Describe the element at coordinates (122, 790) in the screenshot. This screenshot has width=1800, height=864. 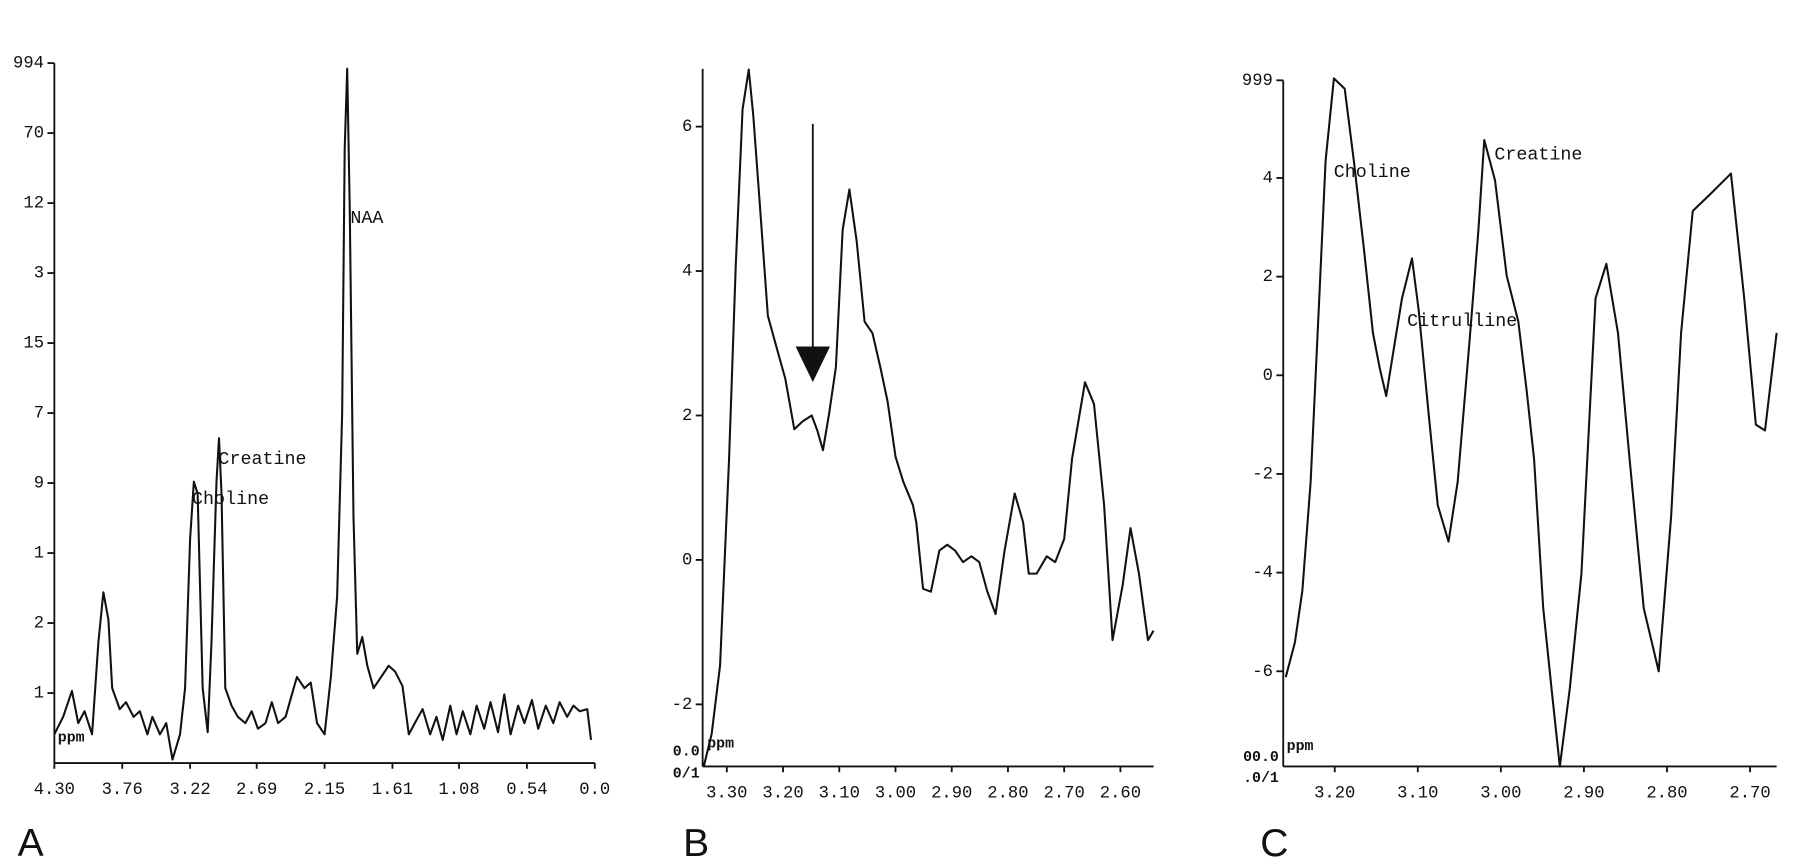
I see `x-tick-label: 3.76` at that location.